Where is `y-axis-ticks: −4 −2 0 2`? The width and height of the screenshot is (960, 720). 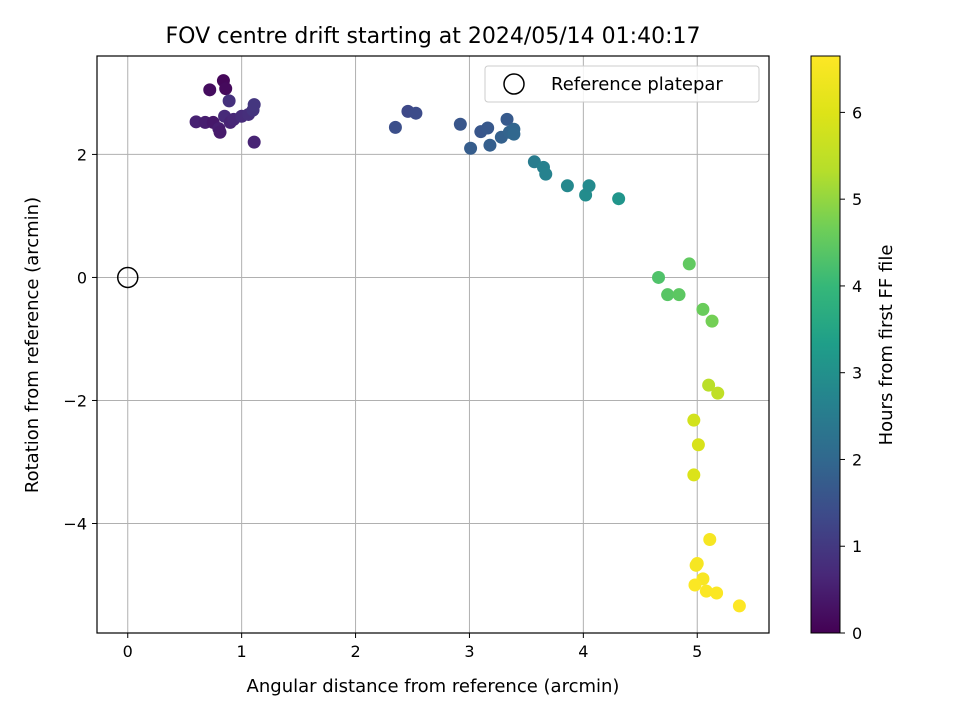
y-axis-ticks: −4 −2 0 2 is located at coordinates (80, 339).